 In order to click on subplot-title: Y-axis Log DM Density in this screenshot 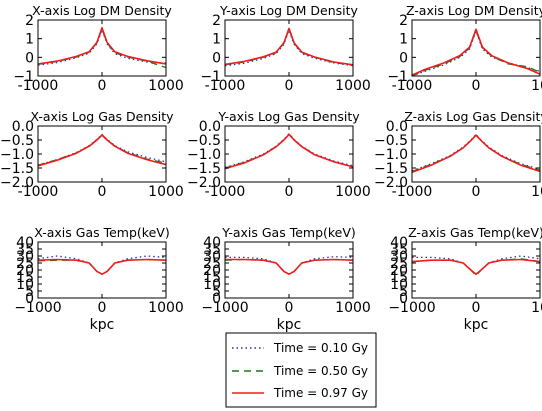, I will do `click(288, 10)`.